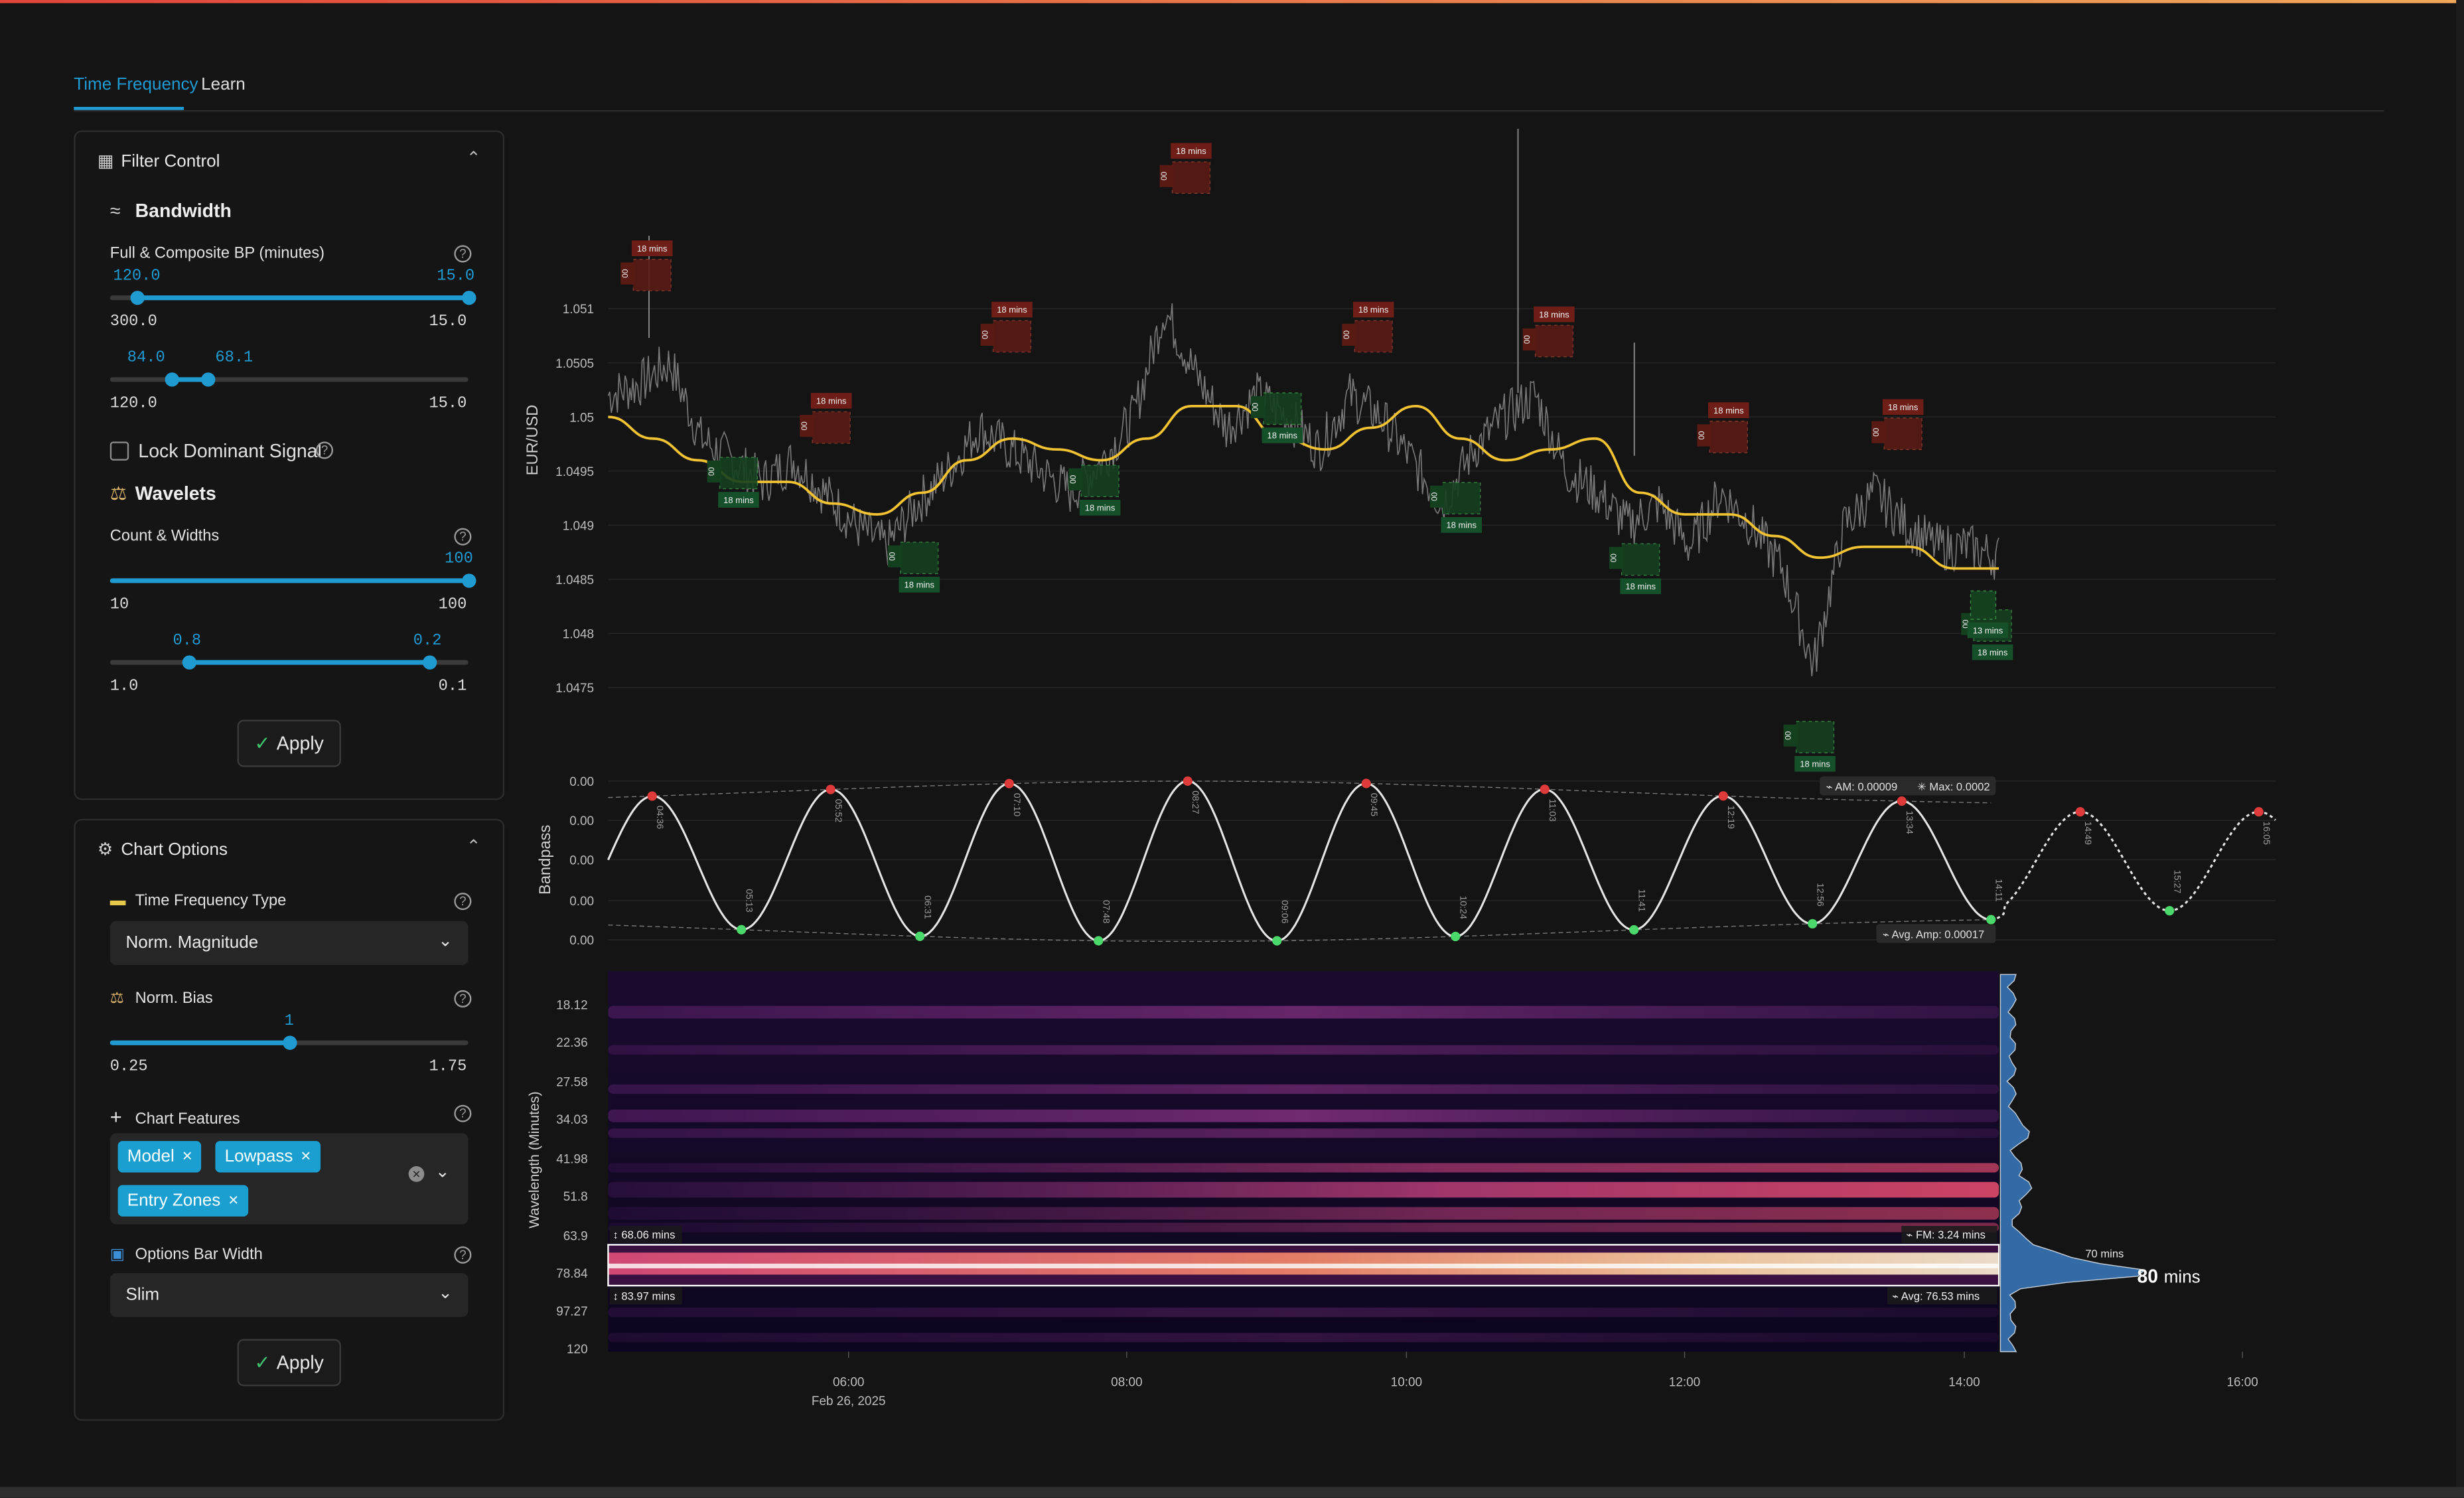 This screenshot has height=1498, width=2464. What do you see at coordinates (289, 1179) in the screenshot?
I see `chart-features-multiselect: Model × Lowpass × Entry Zones × × ⌄` at bounding box center [289, 1179].